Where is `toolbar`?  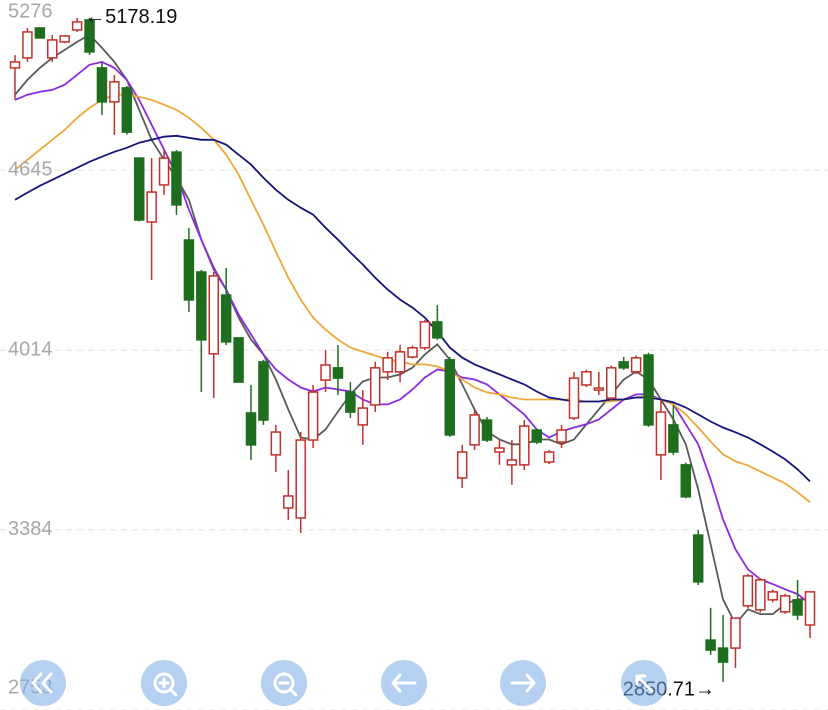 toolbar is located at coordinates (343, 683).